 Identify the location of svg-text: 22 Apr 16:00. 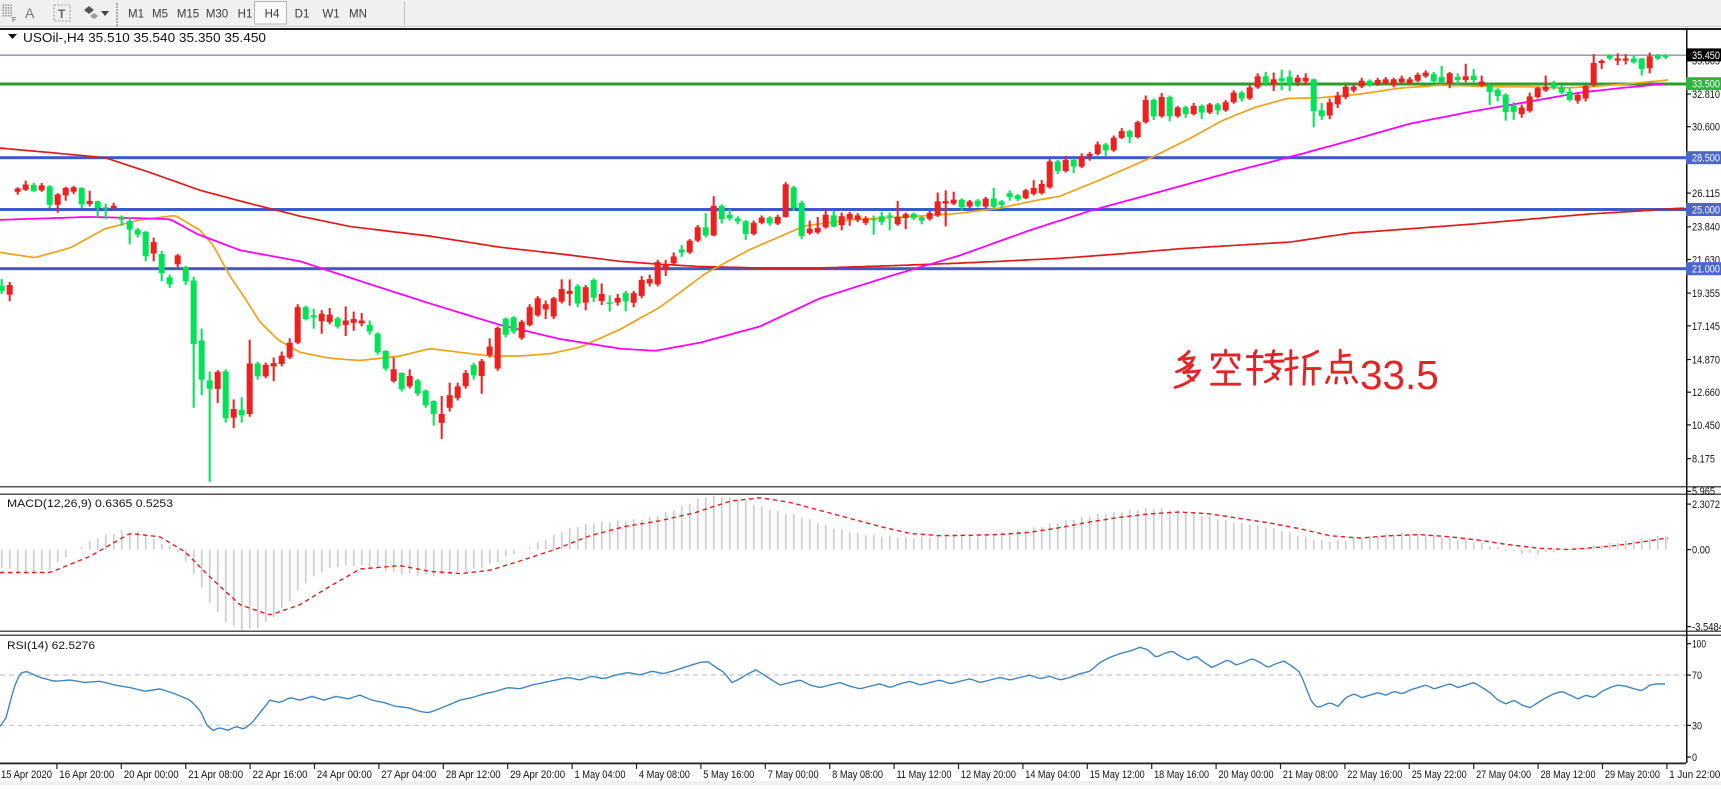
(280, 775).